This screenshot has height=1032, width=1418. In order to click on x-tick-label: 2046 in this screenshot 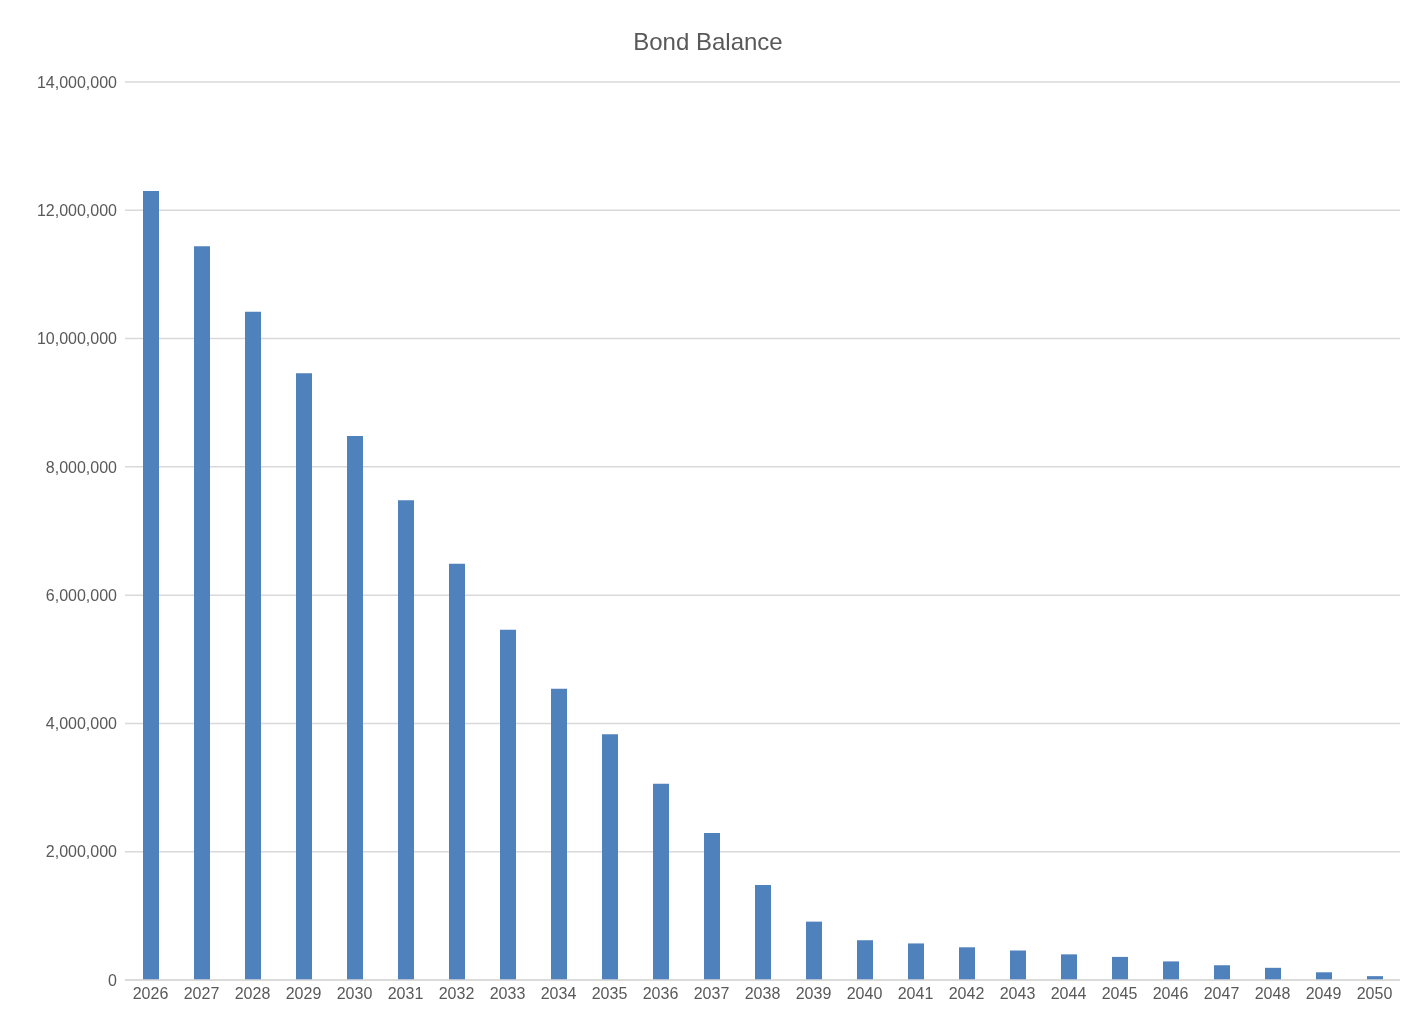, I will do `click(1170, 994)`.